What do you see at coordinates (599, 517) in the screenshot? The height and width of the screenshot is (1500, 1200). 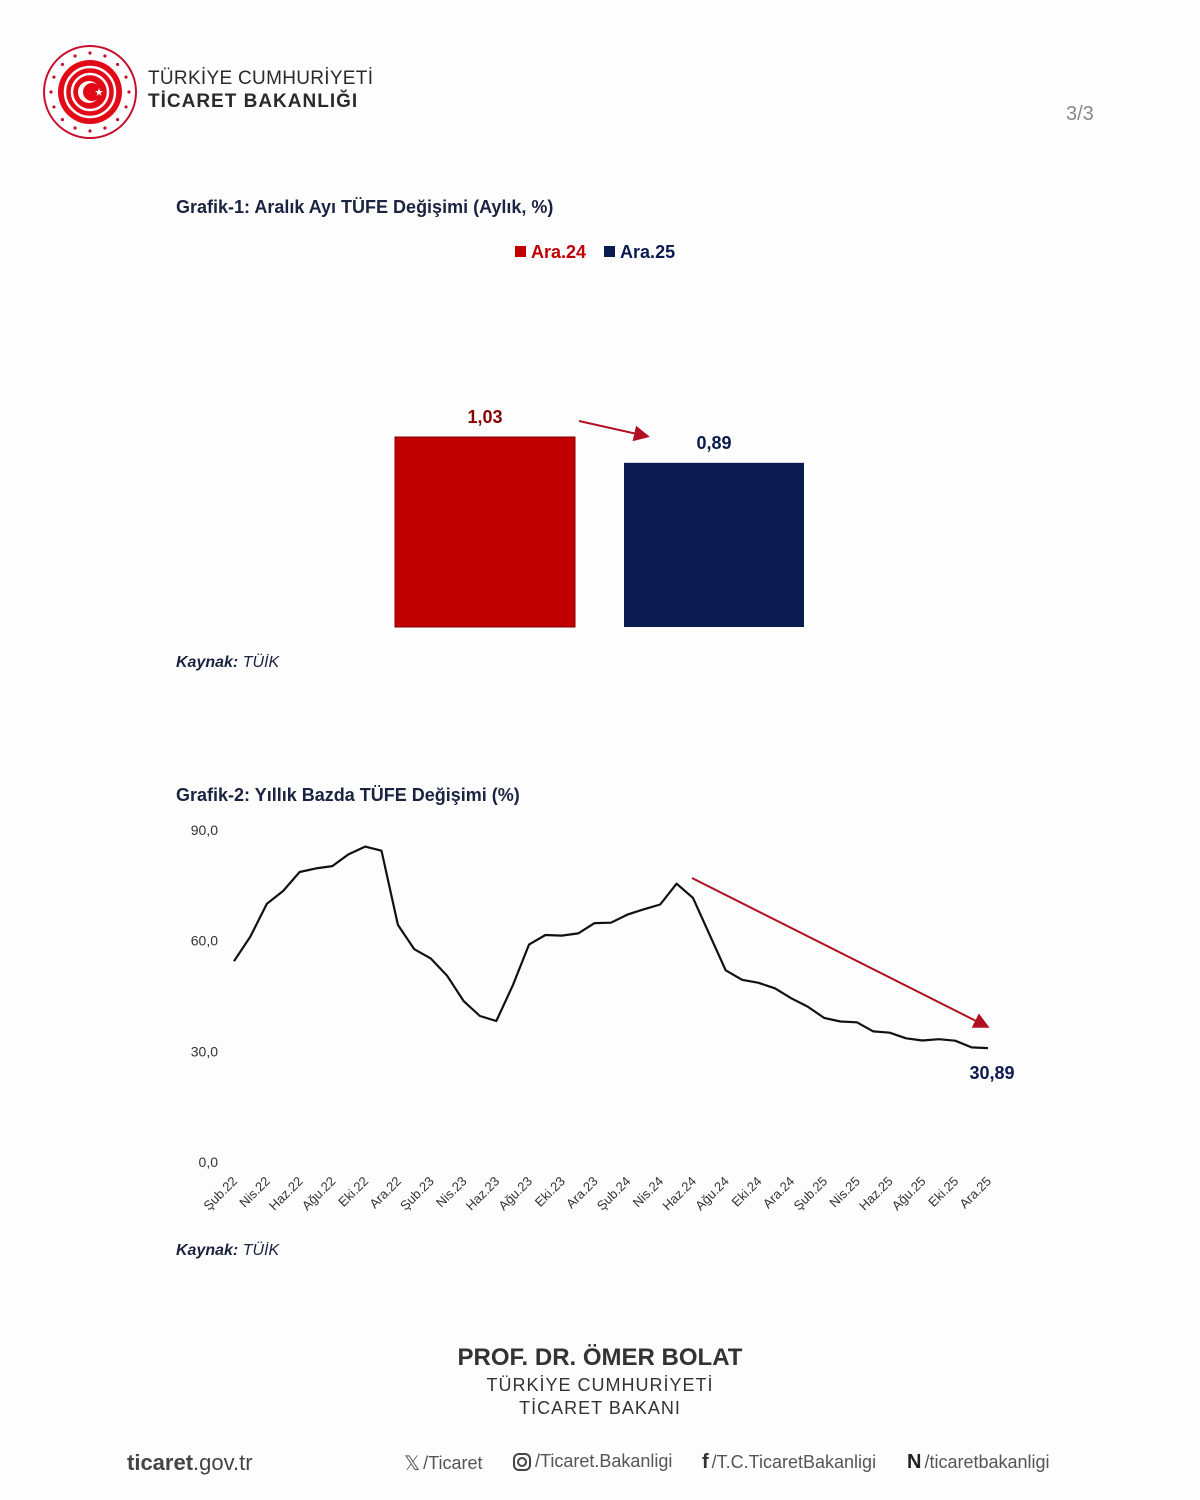 I see `chart1-bar-chart: 1,03 0,89` at bounding box center [599, 517].